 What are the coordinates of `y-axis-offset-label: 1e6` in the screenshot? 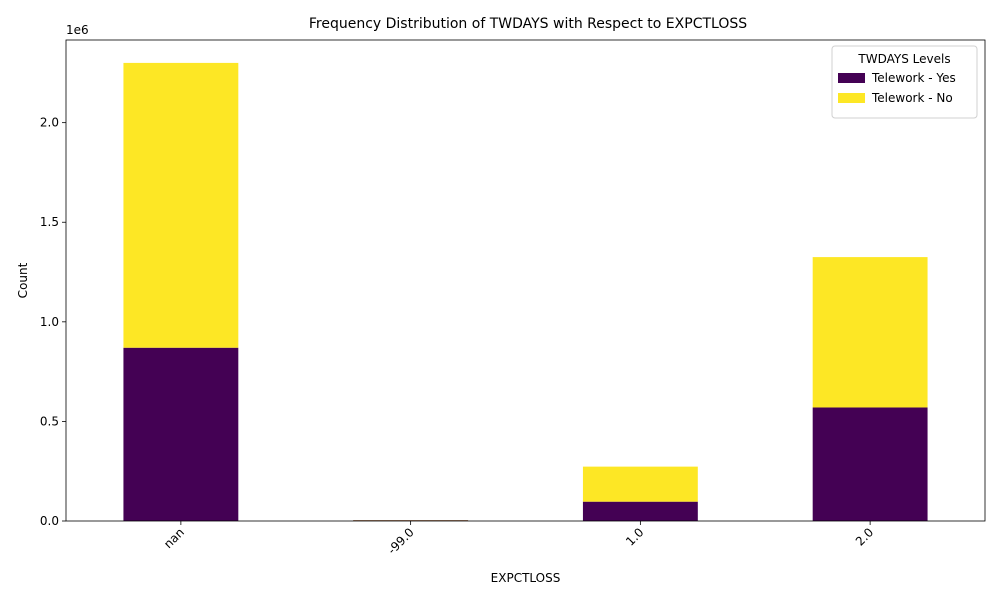 It's located at (77, 30).